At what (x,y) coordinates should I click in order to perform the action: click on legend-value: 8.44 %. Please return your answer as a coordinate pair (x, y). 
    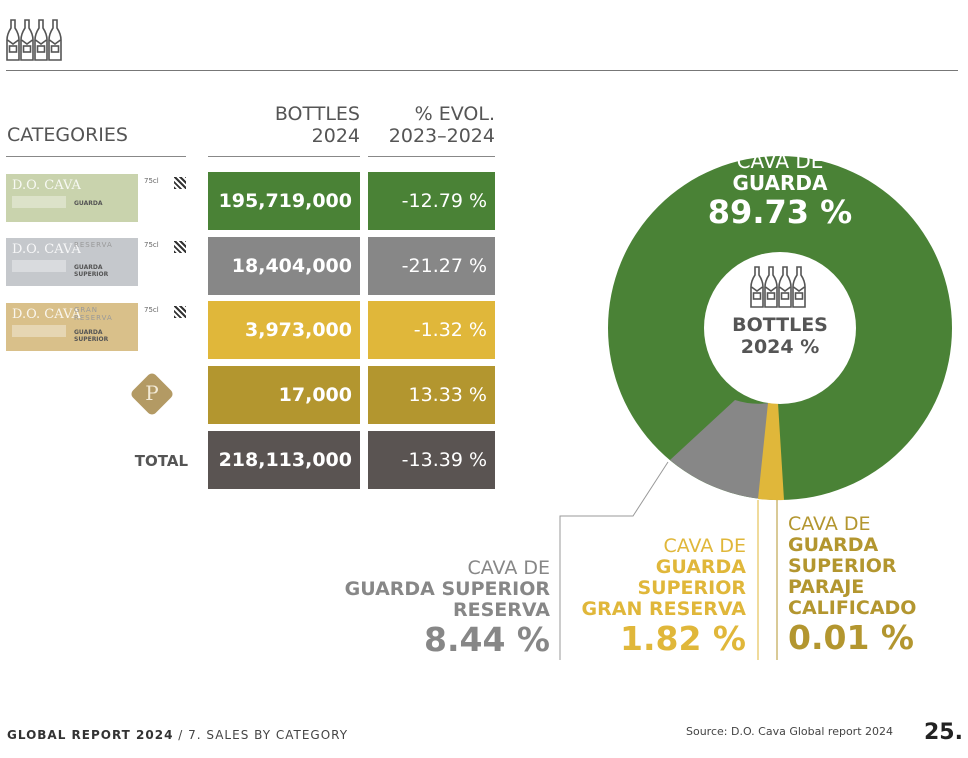
    Looking at the image, I should click on (487, 639).